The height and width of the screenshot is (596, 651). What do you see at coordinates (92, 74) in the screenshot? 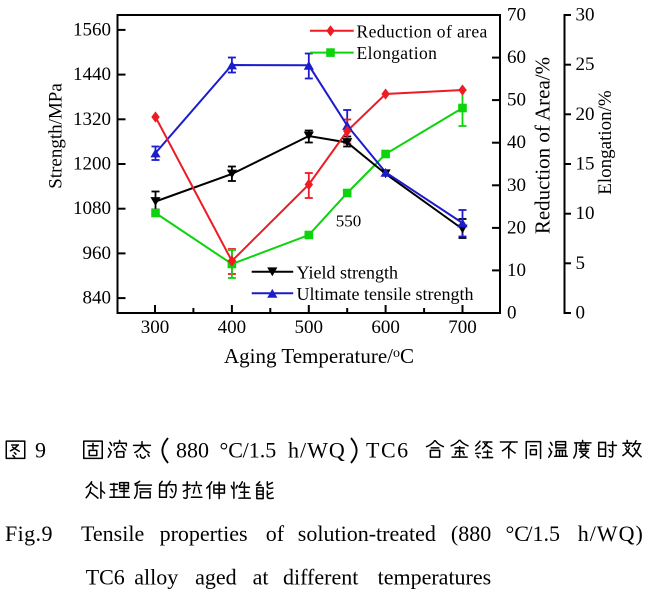
I see `svg-text: 1440` at bounding box center [92, 74].